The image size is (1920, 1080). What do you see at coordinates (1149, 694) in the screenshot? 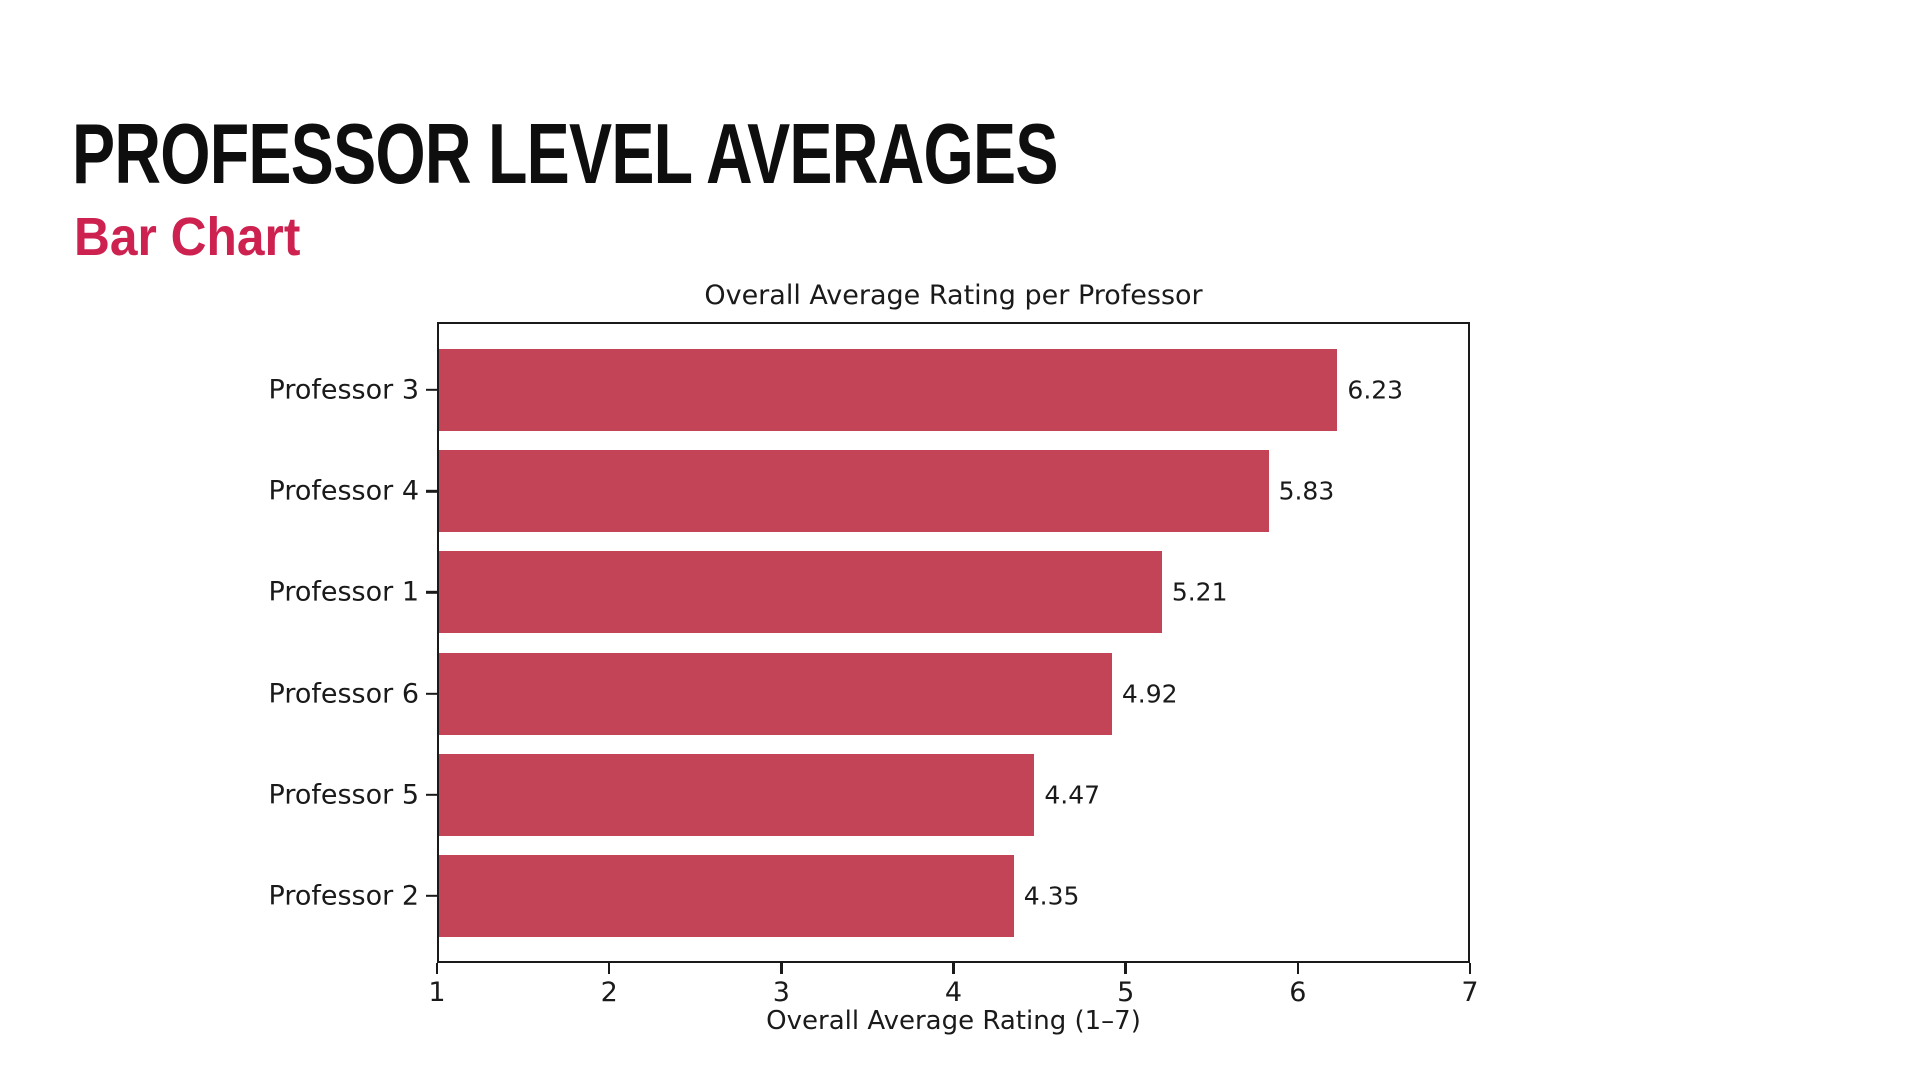
I see `bar-value-label: 4.92` at bounding box center [1149, 694].